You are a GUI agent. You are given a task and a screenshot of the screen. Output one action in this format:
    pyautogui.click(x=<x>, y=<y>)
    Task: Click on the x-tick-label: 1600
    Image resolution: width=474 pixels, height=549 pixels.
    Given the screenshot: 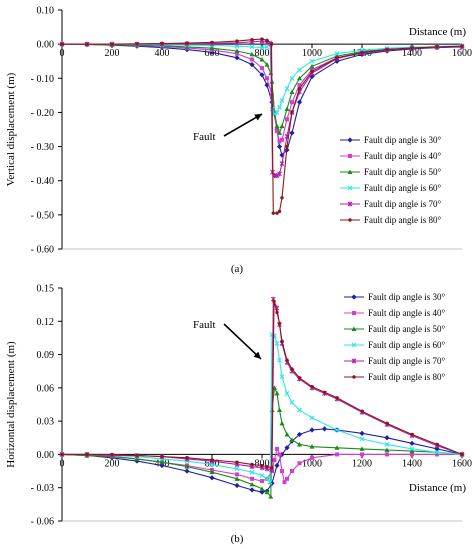 What is the action you would take?
    pyautogui.click(x=462, y=463)
    